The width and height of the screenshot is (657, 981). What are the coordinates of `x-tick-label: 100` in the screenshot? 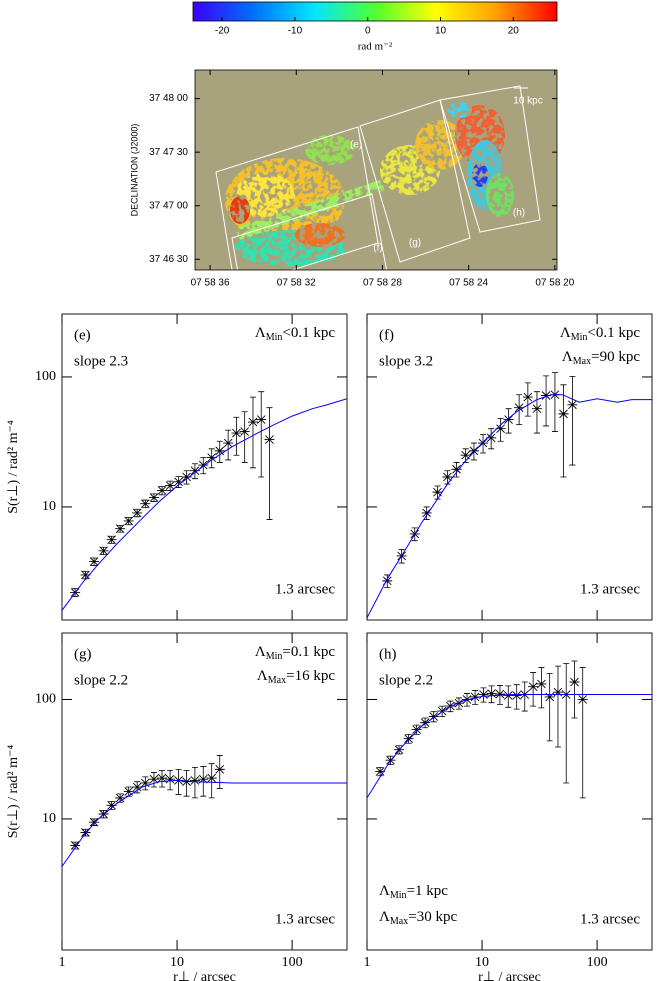 It's located at (292, 962).